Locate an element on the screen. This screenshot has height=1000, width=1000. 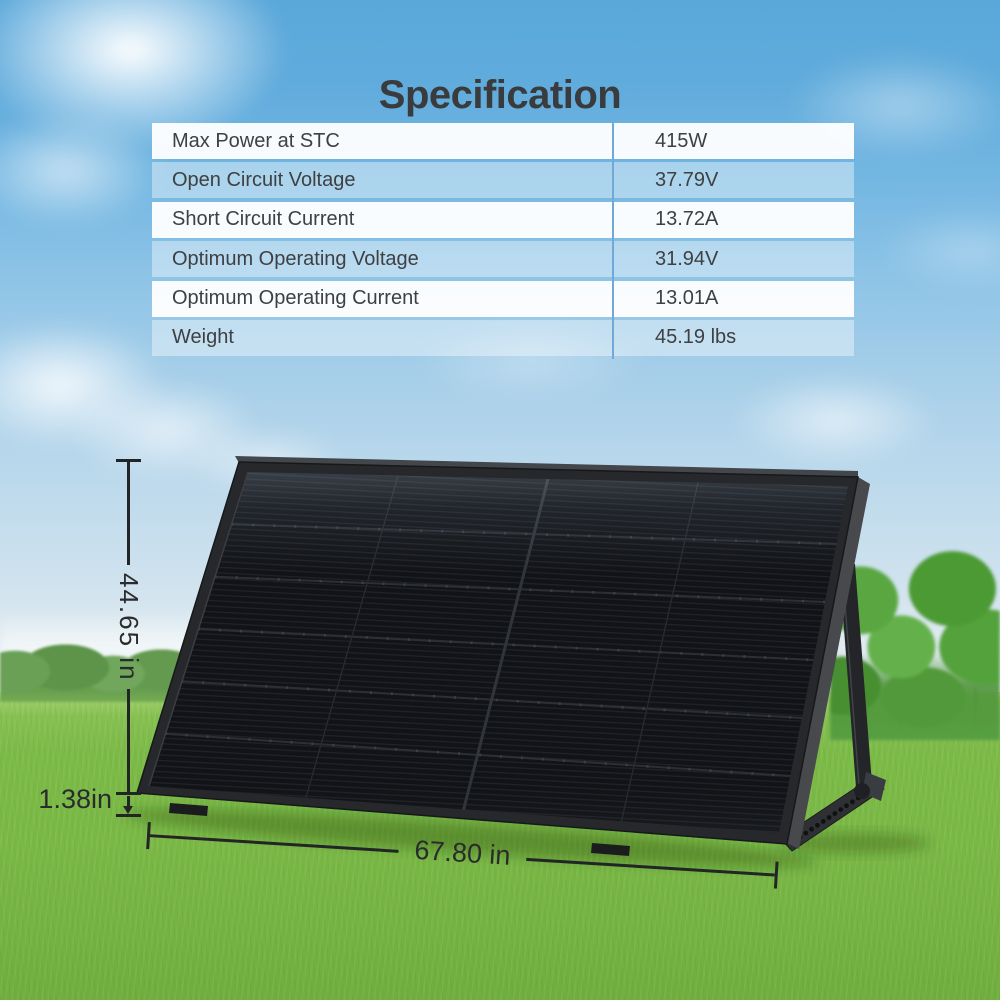
spec-row-weight: Weight 45.19 lbs is located at coordinates (503, 337).